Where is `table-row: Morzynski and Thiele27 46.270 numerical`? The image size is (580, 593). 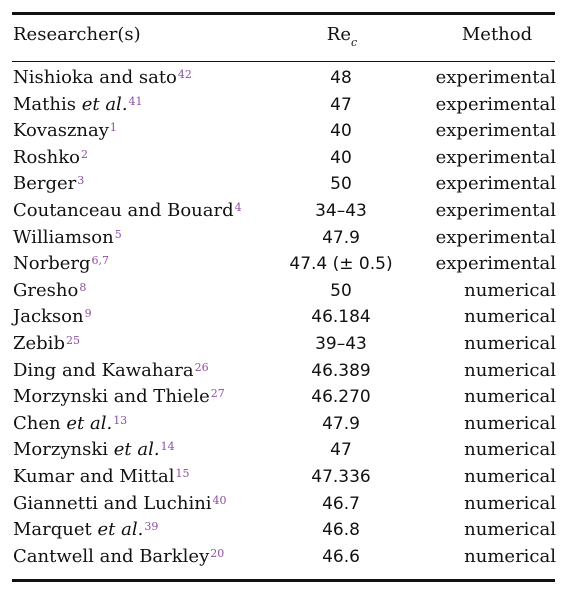 table-row: Morzynski and Thiele27 46.270 numerical is located at coordinates (290, 397).